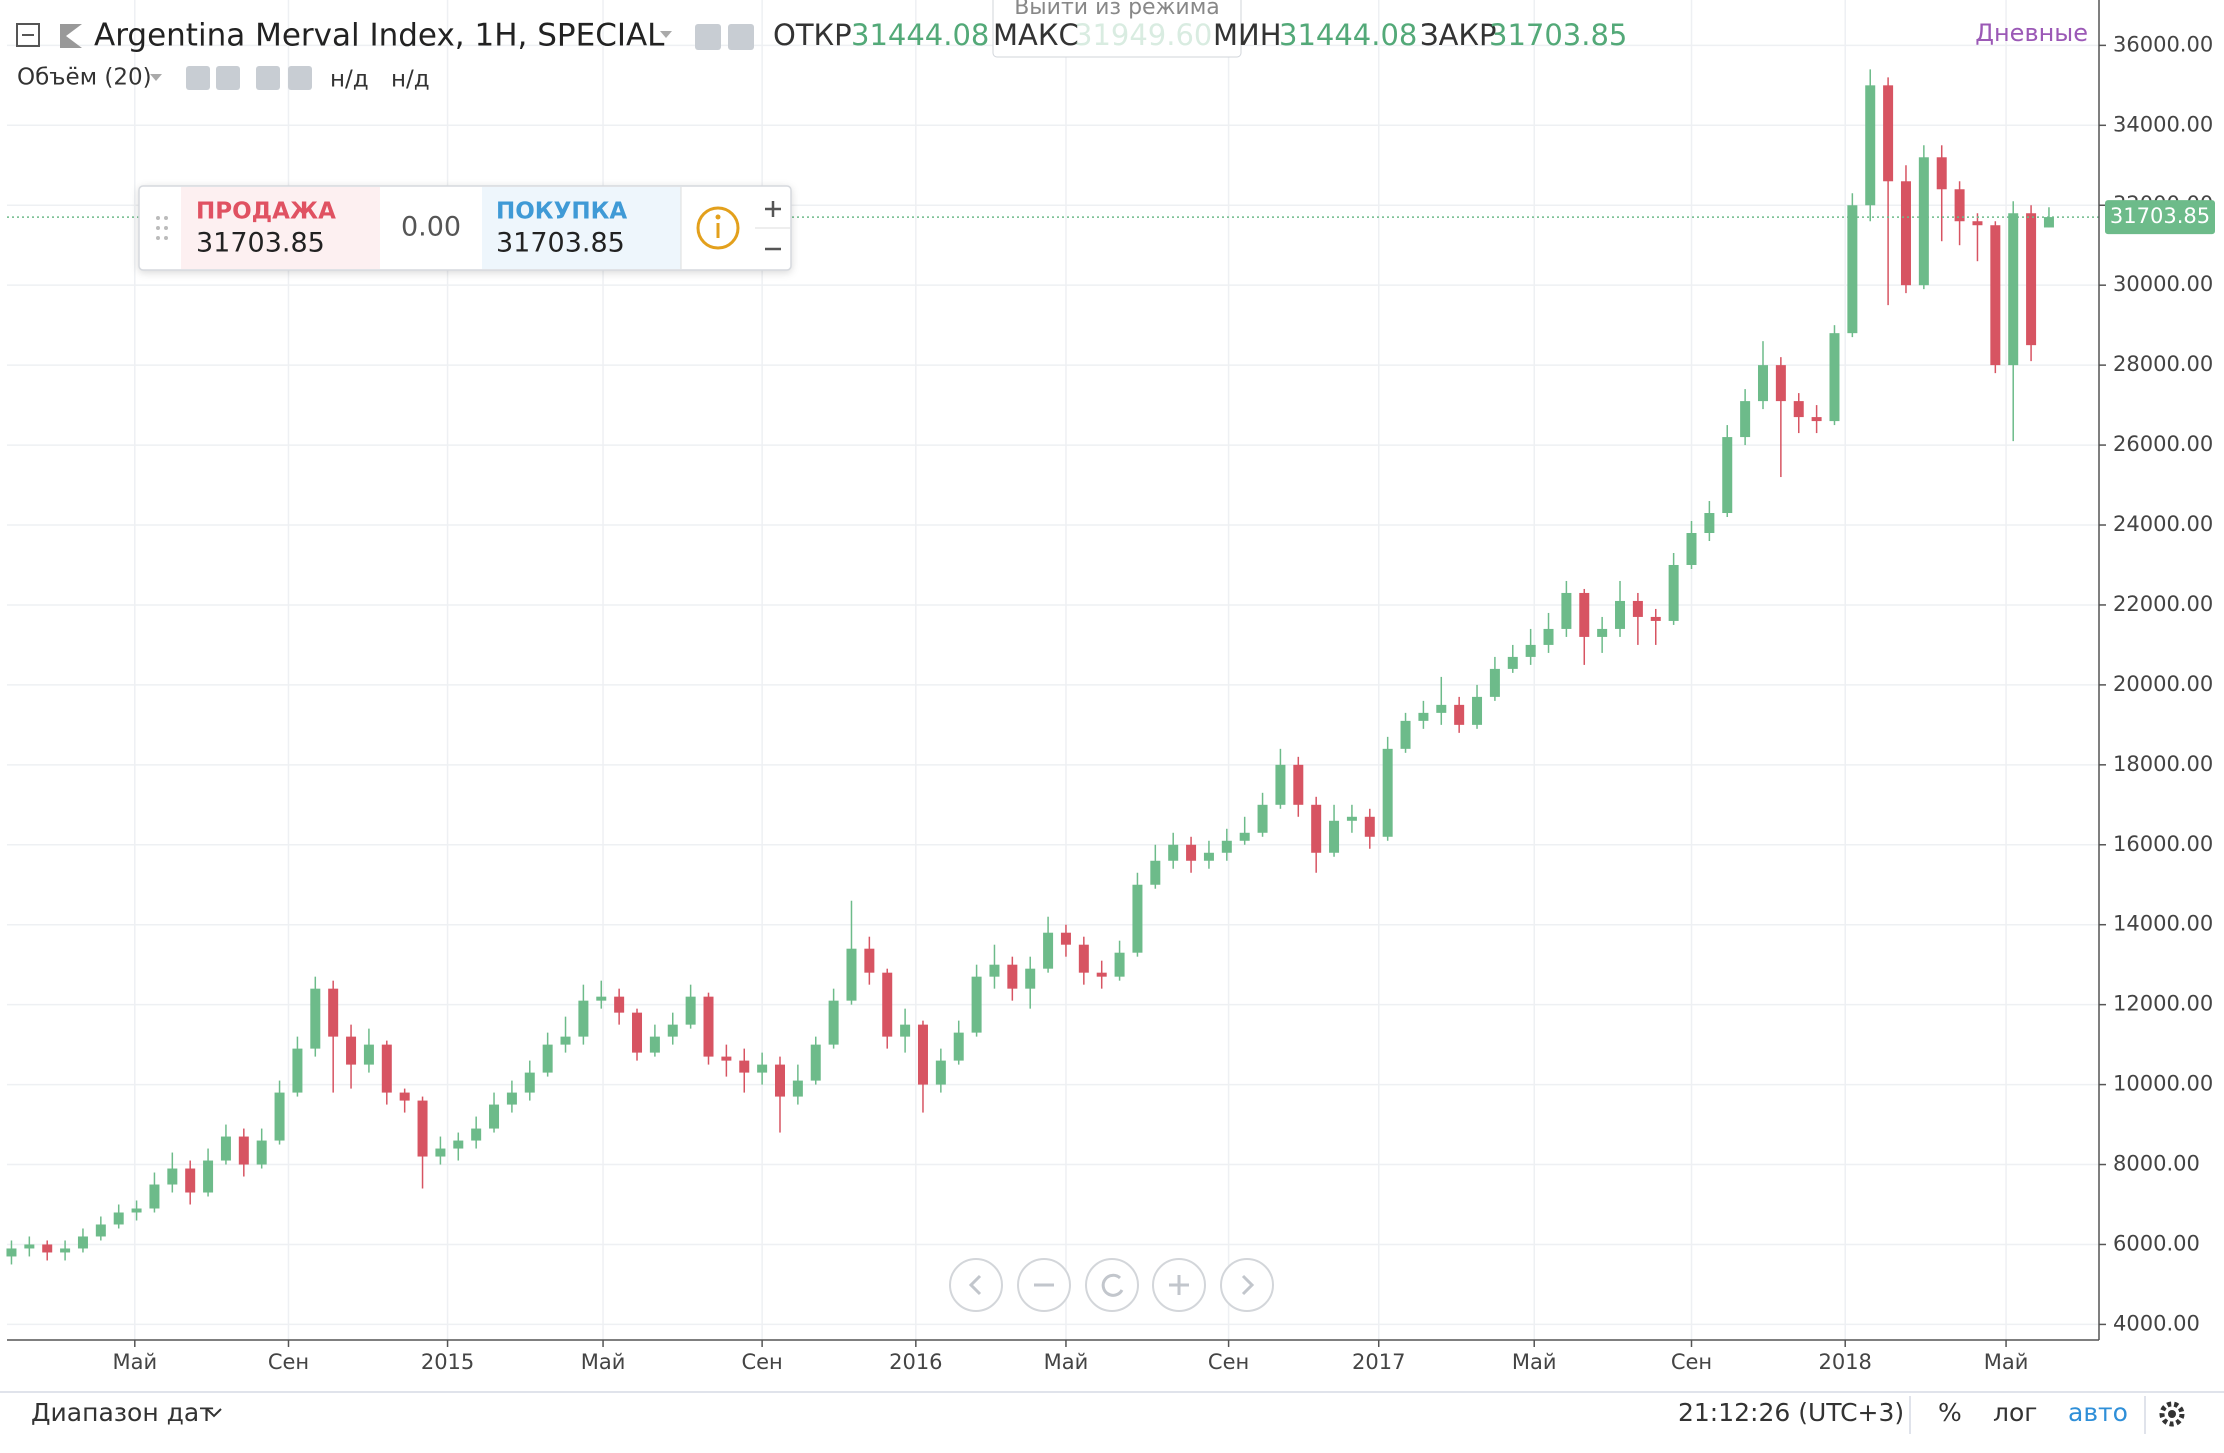  I want to click on settings-gear-center, so click(2172, 1414).